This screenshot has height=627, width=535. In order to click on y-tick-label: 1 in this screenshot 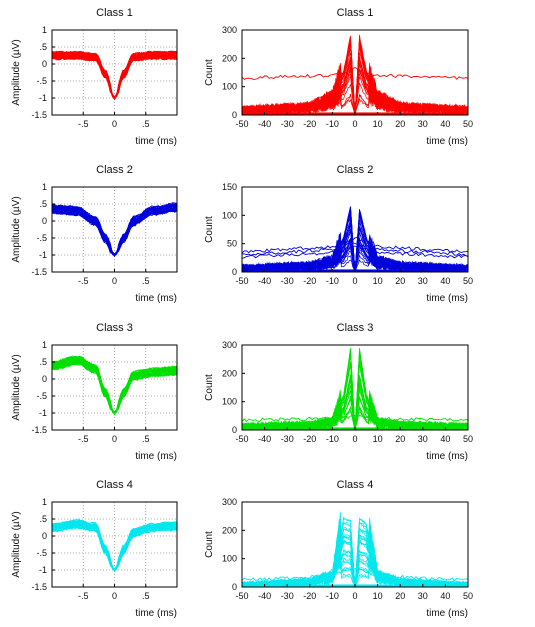, I will do `click(44, 502)`.